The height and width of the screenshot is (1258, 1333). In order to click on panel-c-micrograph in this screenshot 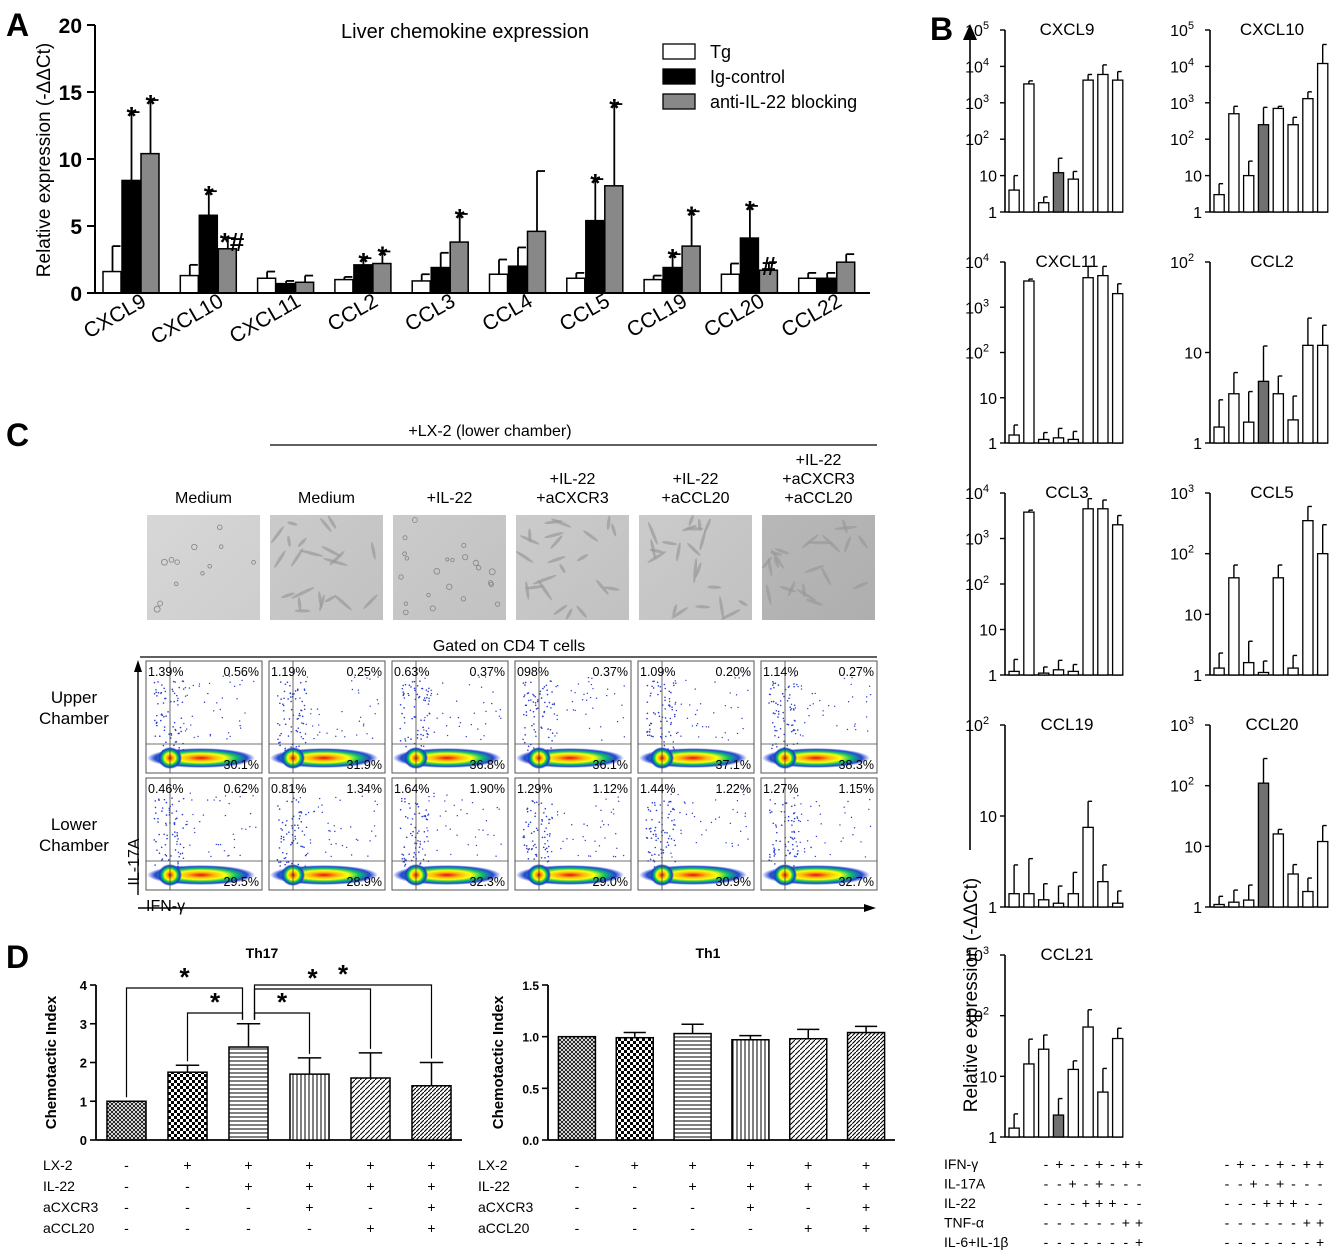, I will do `click(572, 567)`.